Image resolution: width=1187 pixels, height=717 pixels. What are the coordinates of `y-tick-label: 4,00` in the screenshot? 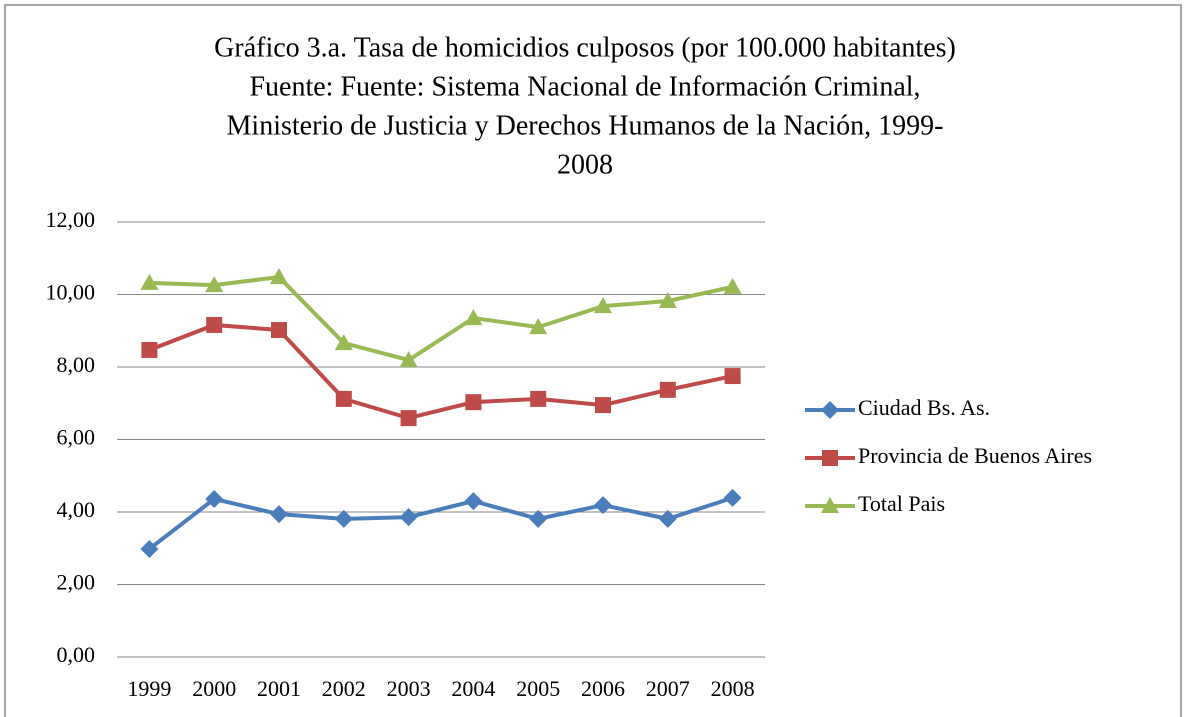 It's located at (76, 509).